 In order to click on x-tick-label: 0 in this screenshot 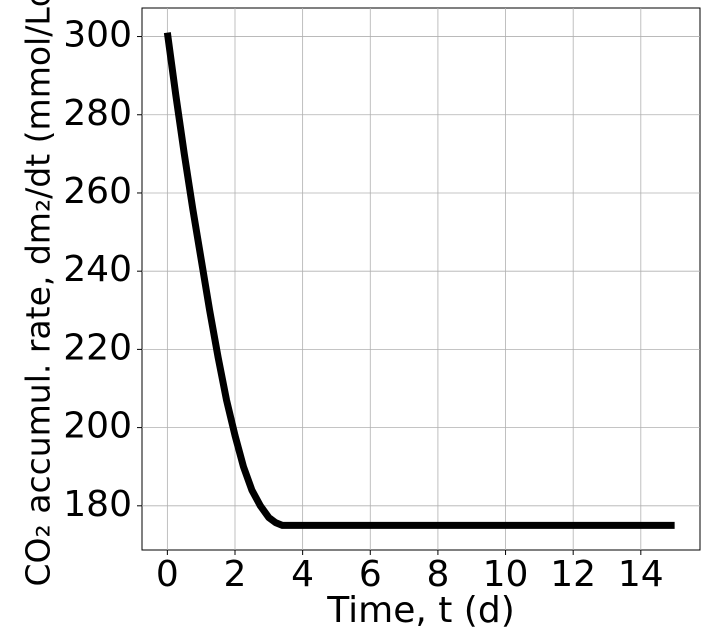, I will do `click(167, 574)`.